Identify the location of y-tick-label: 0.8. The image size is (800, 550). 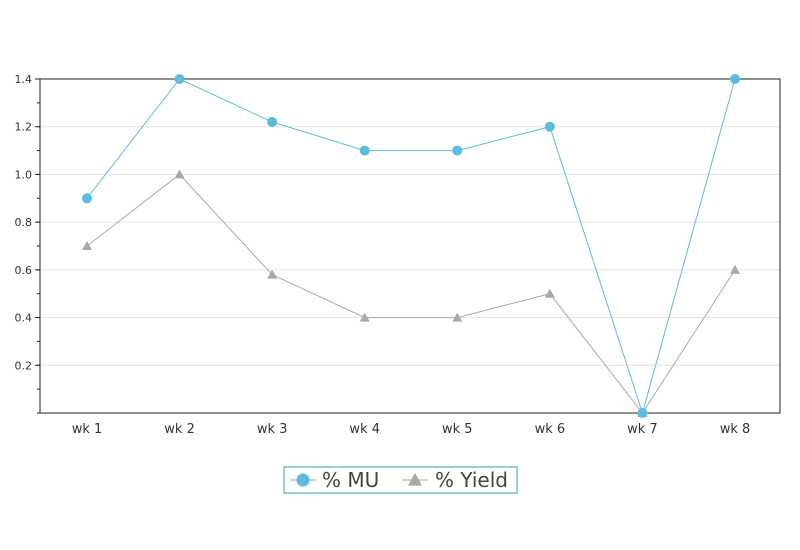
(24, 222).